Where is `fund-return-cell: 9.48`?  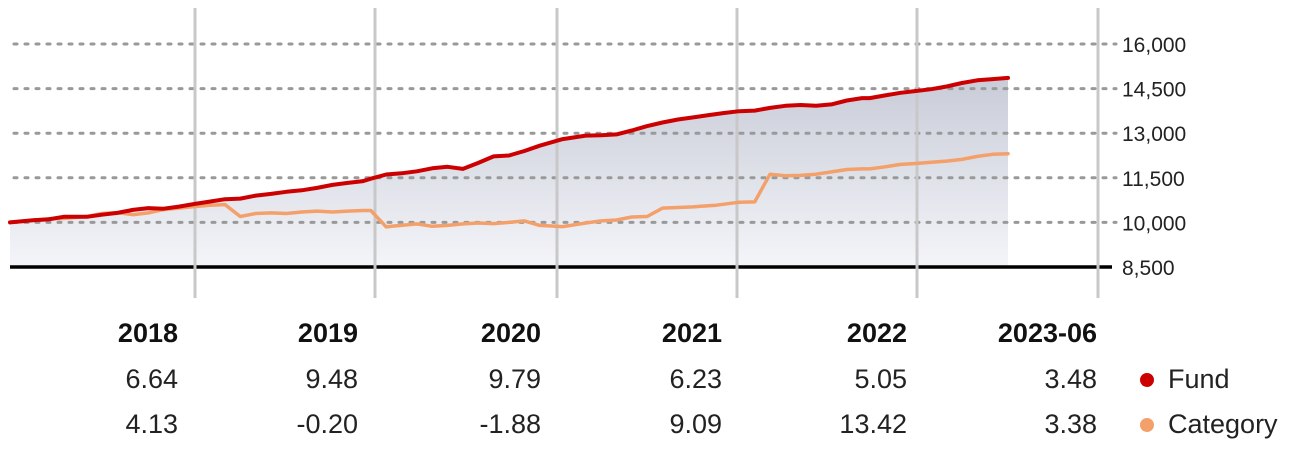
fund-return-cell: 9.48 is located at coordinates (331, 379).